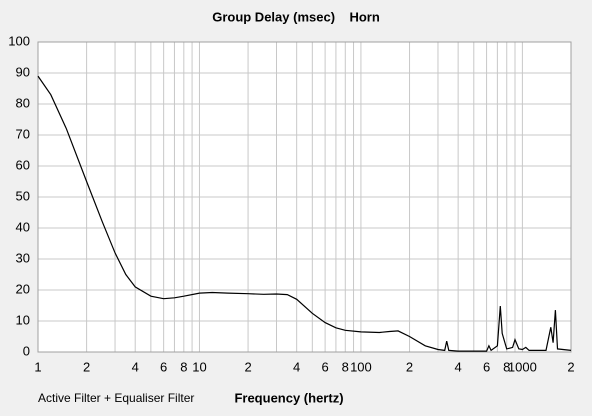  Describe the element at coordinates (296, 16) in the screenshot. I see `chart-title: Group Delay (msec) Horn` at that location.